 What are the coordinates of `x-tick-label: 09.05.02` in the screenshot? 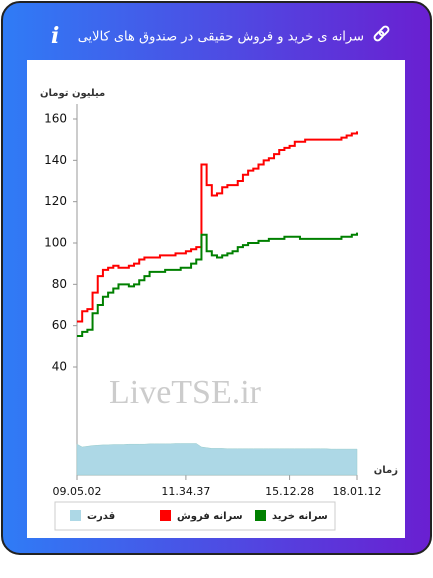 It's located at (77, 491).